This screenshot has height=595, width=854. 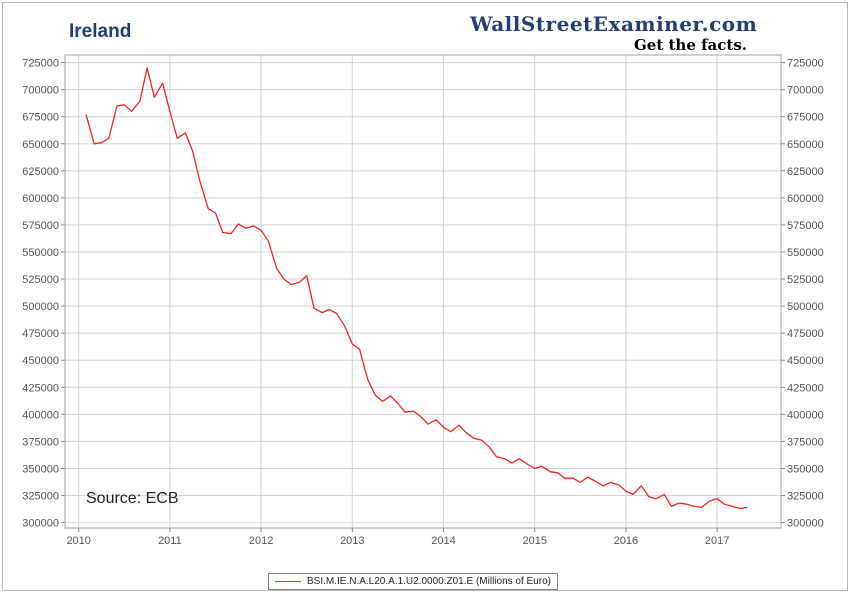 What do you see at coordinates (805, 253) in the screenshot?
I see `y-tick-label-right: 550000` at bounding box center [805, 253].